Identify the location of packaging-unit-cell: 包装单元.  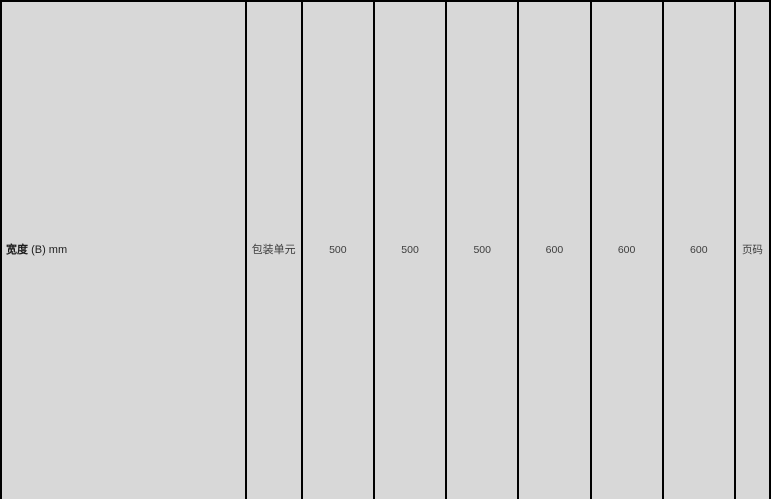
(273, 249).